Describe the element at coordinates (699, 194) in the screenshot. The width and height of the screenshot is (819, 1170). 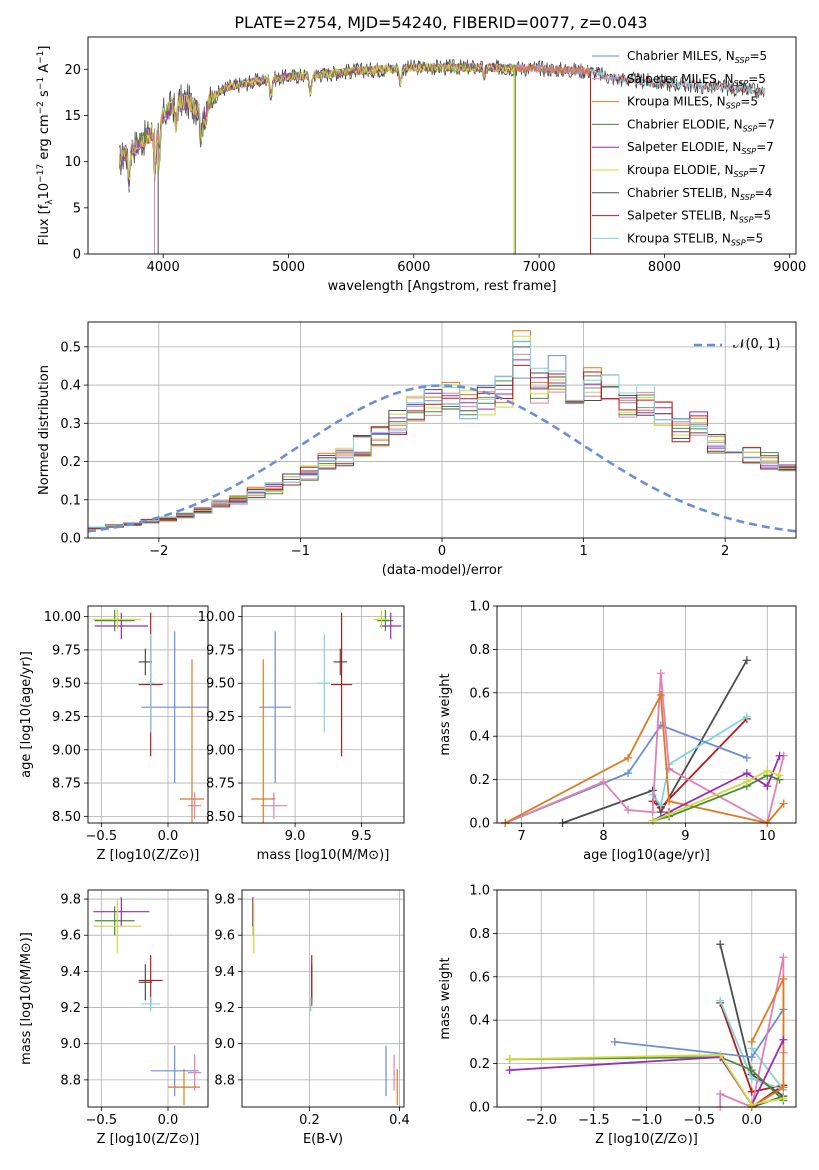
I see `legend-entry: Chabrier STELIB, NSSP=4` at that location.